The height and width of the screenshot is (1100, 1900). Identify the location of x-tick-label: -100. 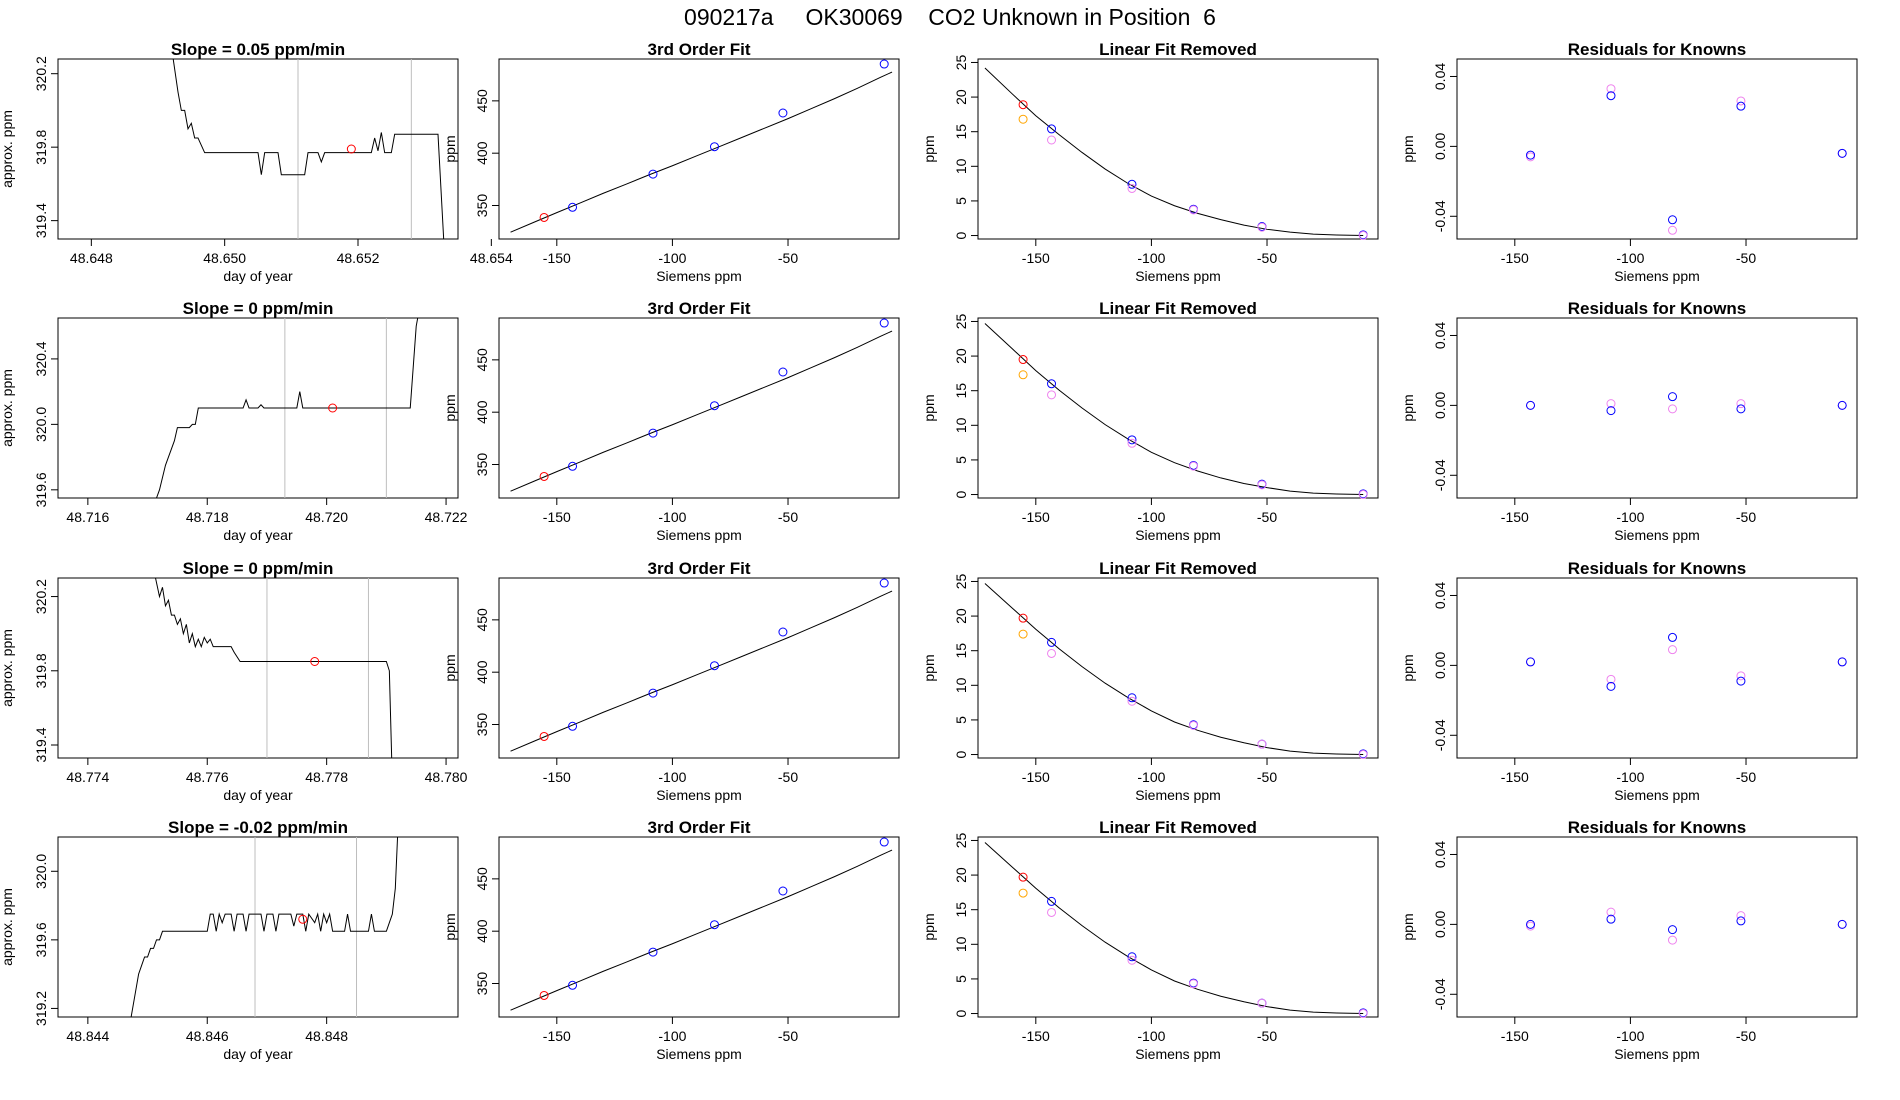
(1151, 258).